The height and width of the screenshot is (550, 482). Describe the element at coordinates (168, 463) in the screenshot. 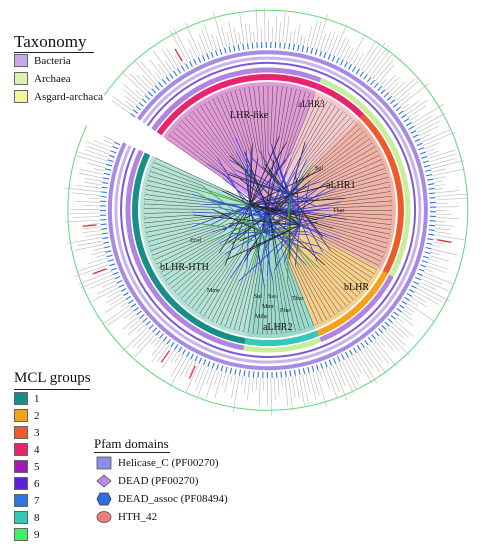

I see `pfam-label: Helicase_C (PF00270)` at that location.